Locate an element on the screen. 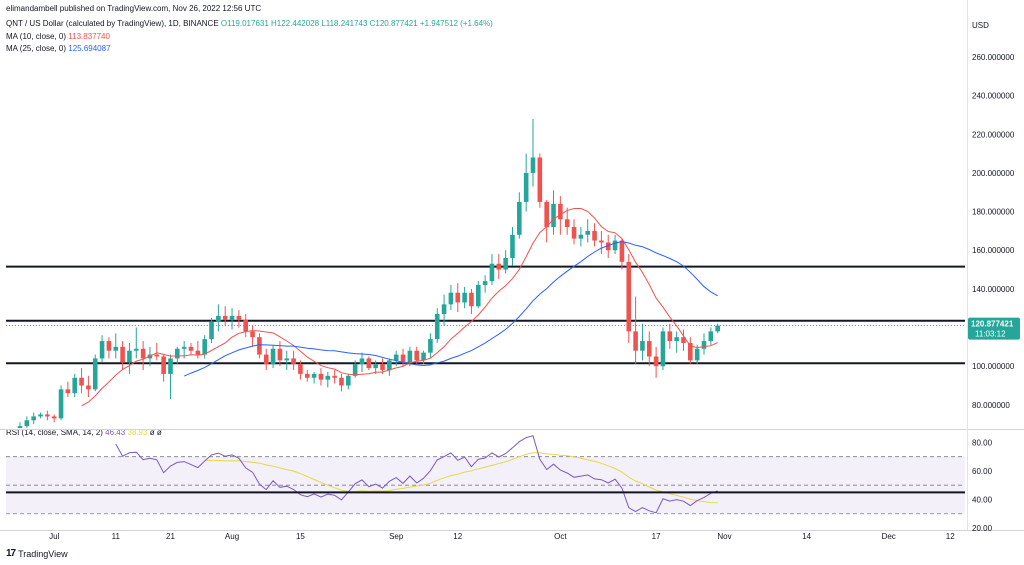  rsi-value: 46.43 is located at coordinates (115, 432).